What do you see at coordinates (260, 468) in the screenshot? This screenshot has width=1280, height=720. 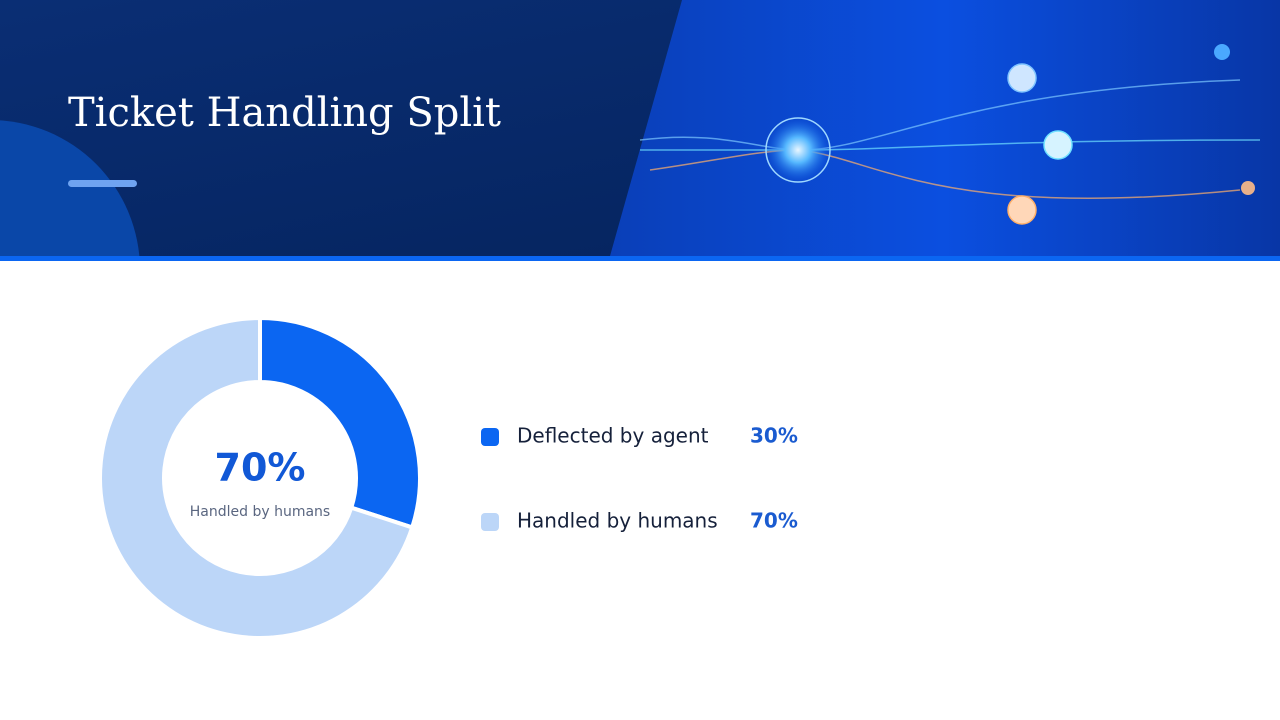 I see `center-value: 70%` at bounding box center [260, 468].